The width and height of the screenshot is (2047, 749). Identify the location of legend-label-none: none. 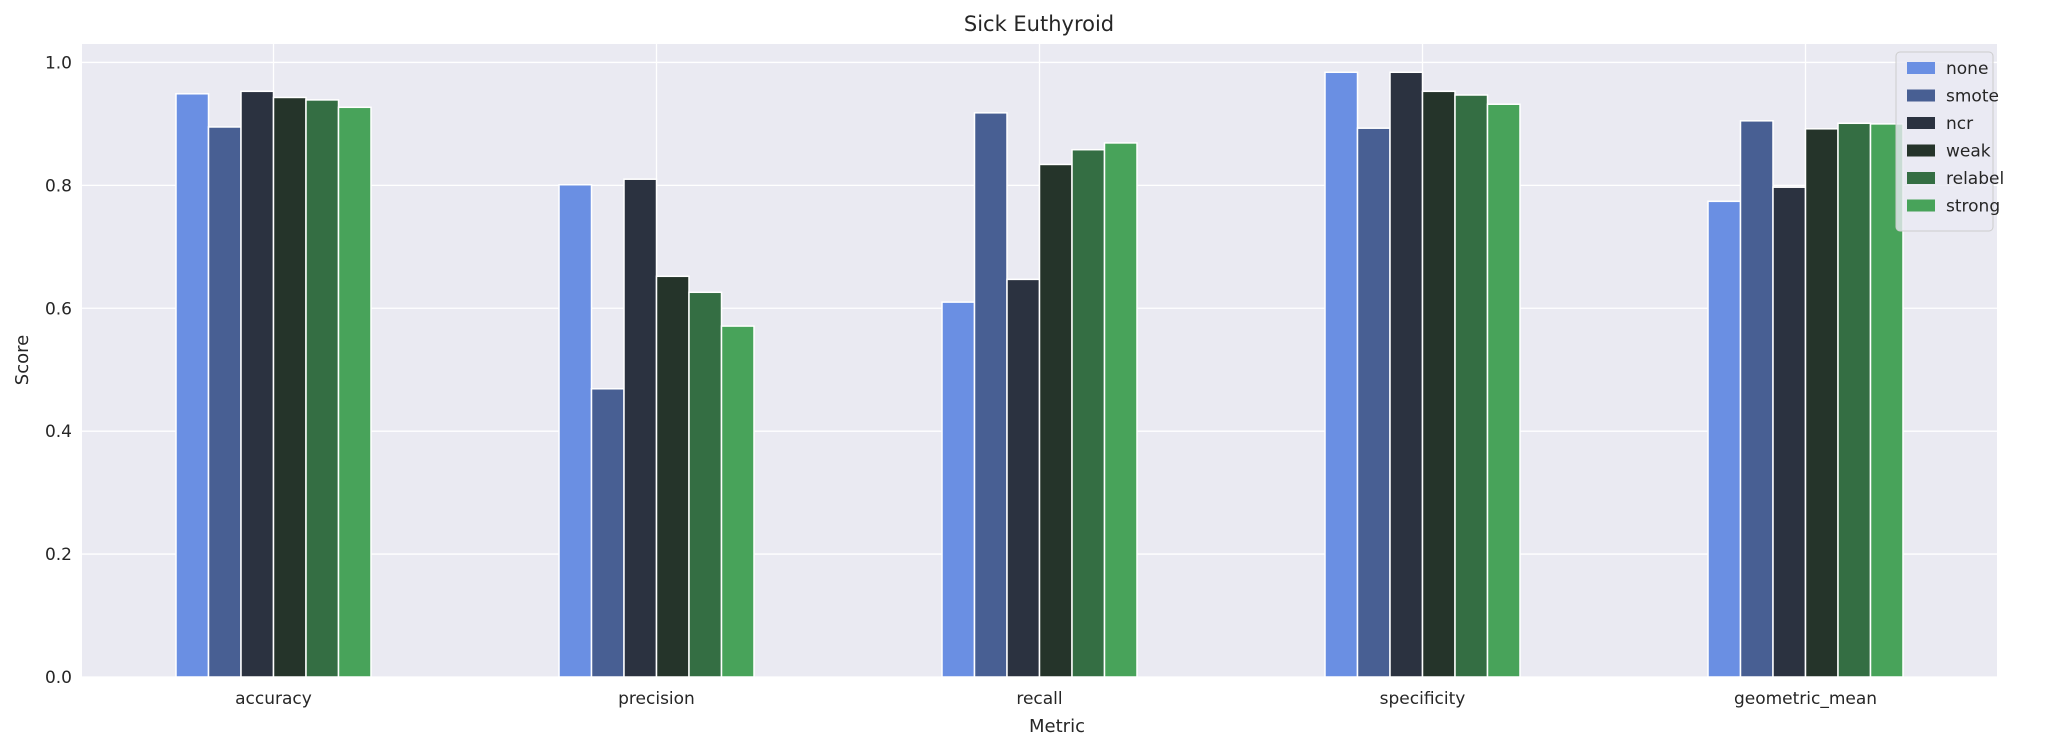
(1967, 69).